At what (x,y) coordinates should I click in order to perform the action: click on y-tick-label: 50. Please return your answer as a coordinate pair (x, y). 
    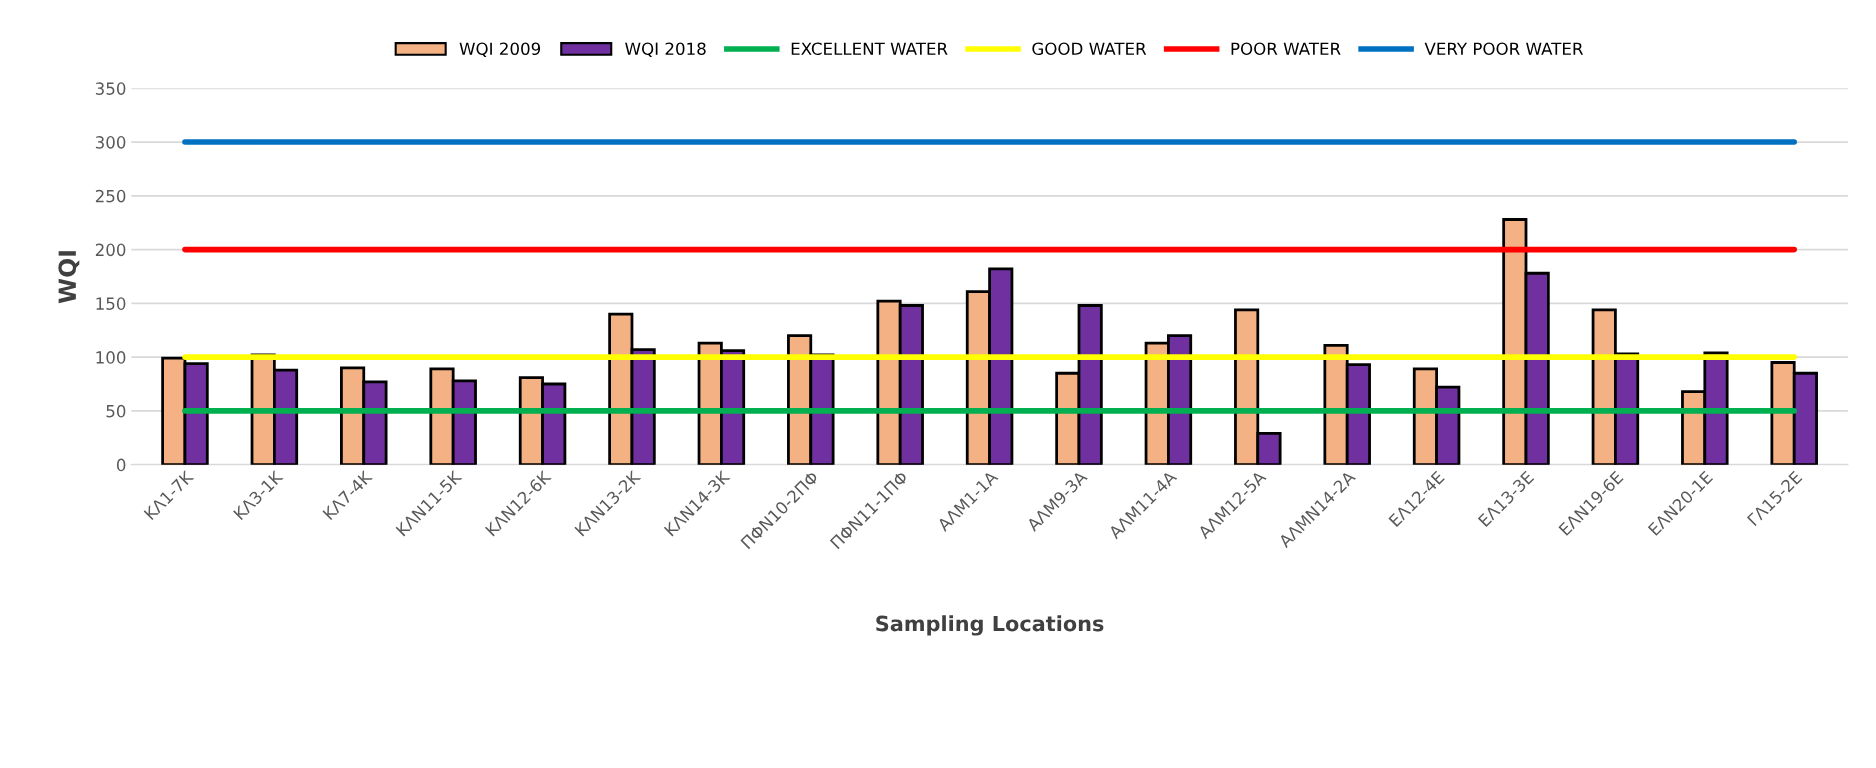
    Looking at the image, I should click on (116, 411).